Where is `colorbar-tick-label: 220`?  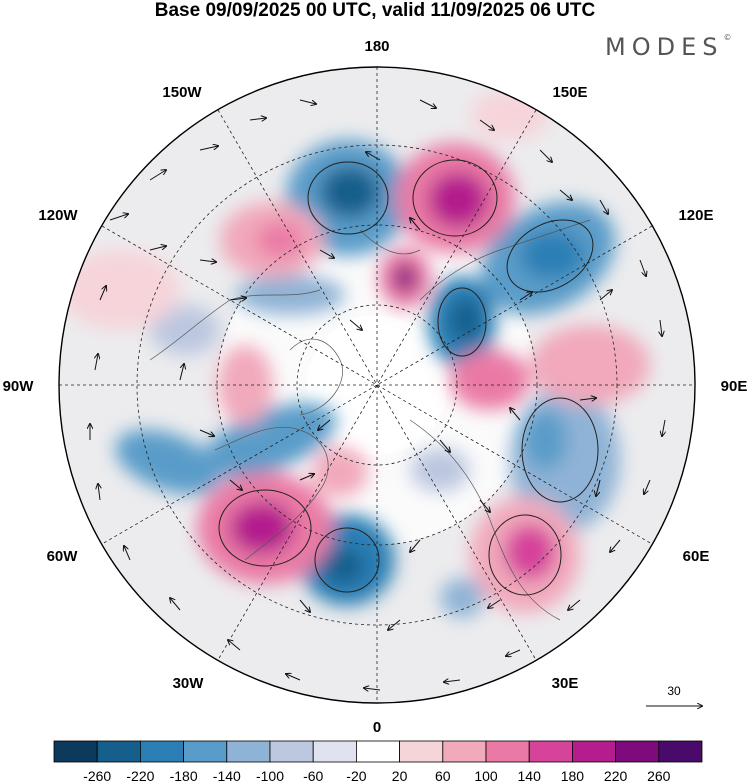 colorbar-tick-label: 220 is located at coordinates (616, 775).